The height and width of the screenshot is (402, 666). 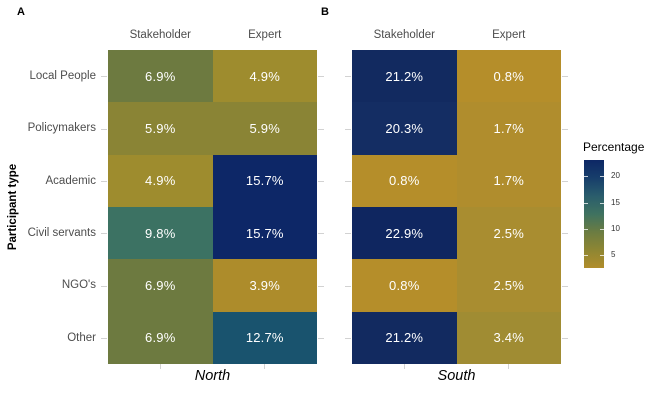 What do you see at coordinates (160, 233) in the screenshot?
I see `heatmap-cell: 9.8%` at bounding box center [160, 233].